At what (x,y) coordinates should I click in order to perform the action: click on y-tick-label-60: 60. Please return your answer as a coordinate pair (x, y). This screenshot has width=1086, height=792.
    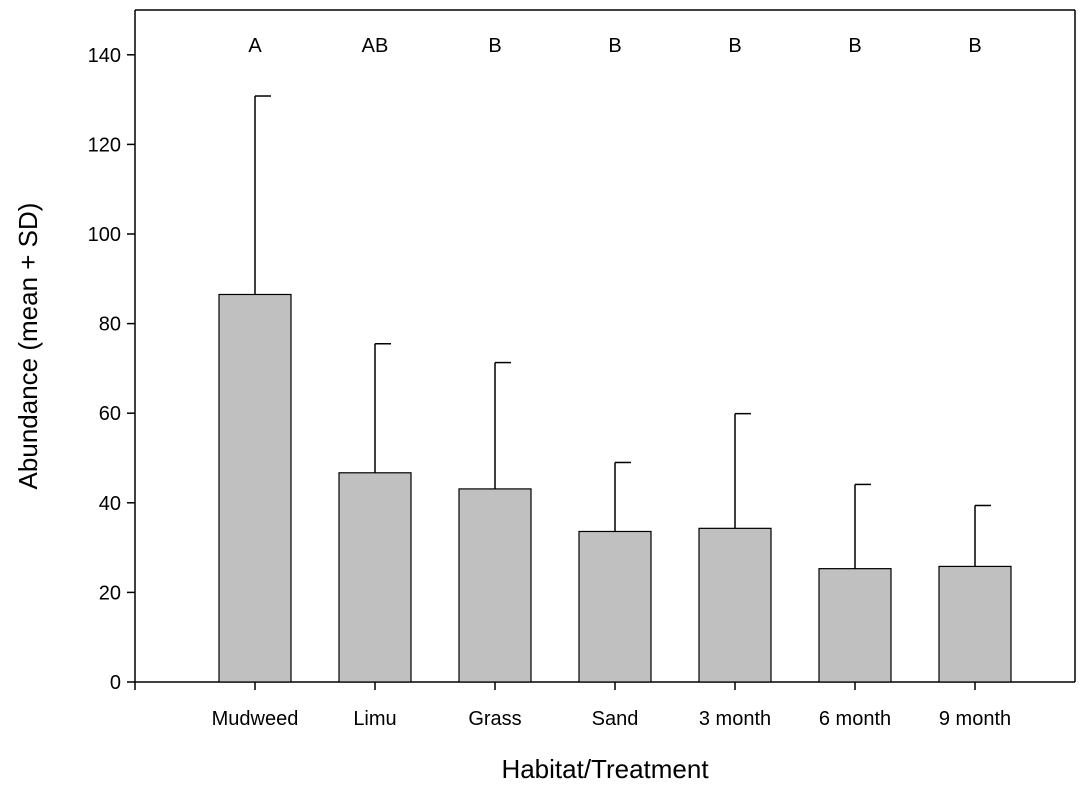
    Looking at the image, I should click on (110, 414).